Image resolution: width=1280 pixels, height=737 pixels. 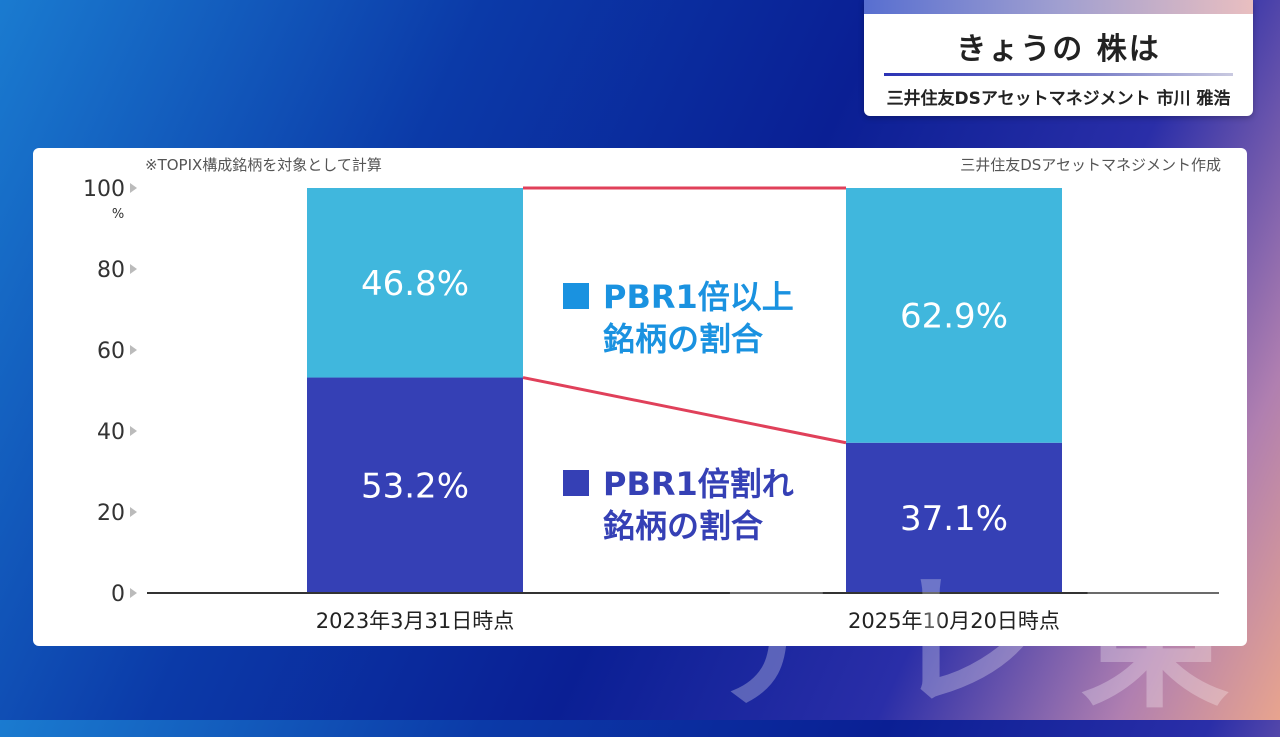 What do you see at coordinates (118, 594) in the screenshot?
I see `y-tick-label: 0` at bounding box center [118, 594].